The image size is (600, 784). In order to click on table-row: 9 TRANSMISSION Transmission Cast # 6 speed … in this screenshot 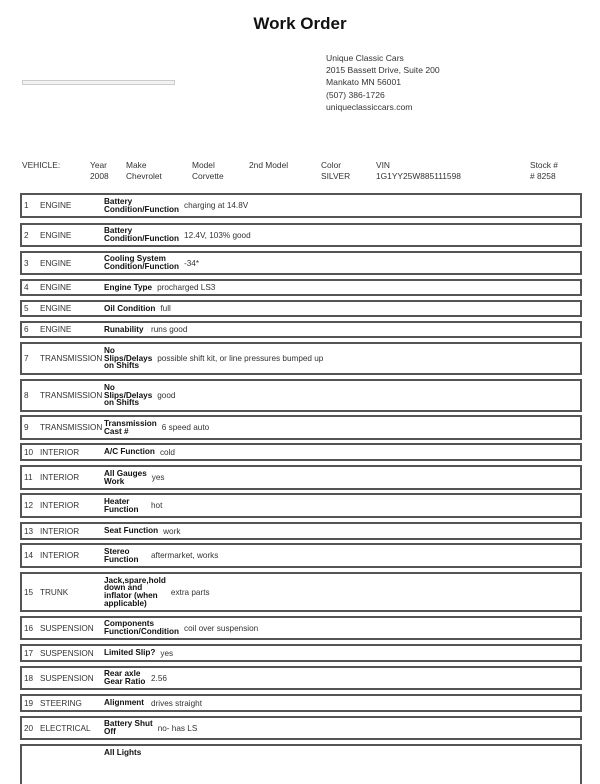, I will do `click(301, 427)`.